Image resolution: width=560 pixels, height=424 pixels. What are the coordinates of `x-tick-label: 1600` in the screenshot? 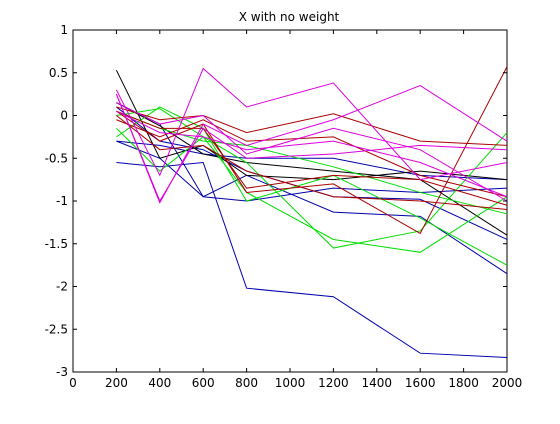 It's located at (420, 383).